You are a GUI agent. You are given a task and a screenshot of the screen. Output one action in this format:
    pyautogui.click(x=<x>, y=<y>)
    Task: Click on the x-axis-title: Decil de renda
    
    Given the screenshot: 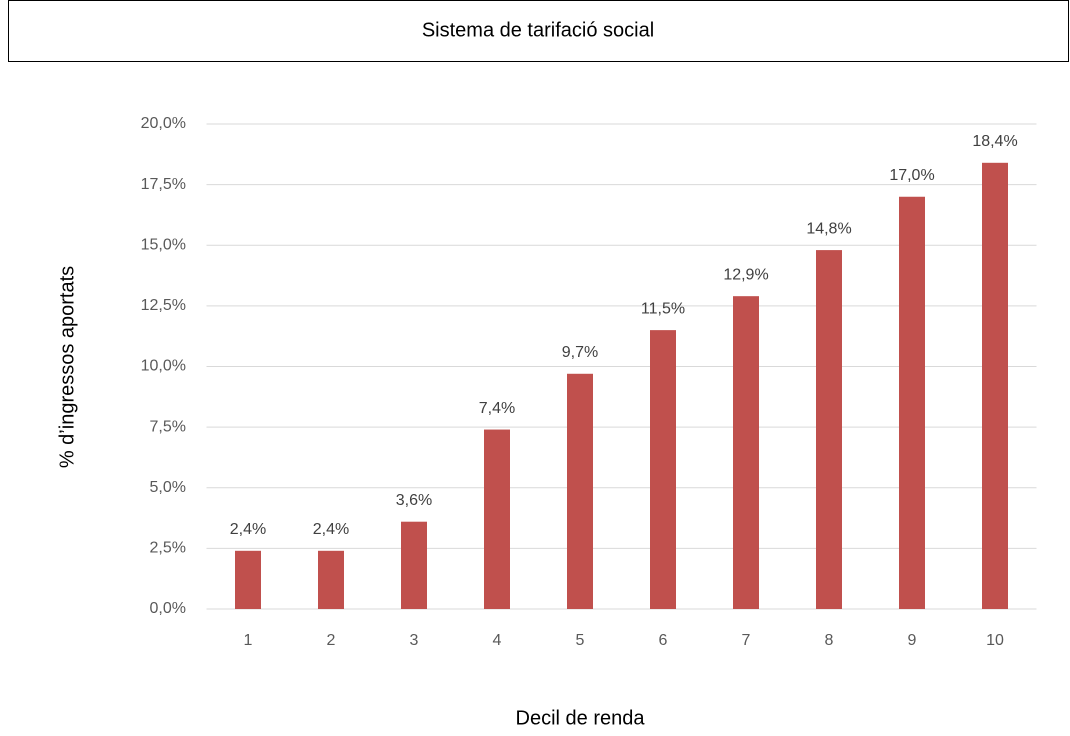 What is the action you would take?
    pyautogui.click(x=581, y=718)
    